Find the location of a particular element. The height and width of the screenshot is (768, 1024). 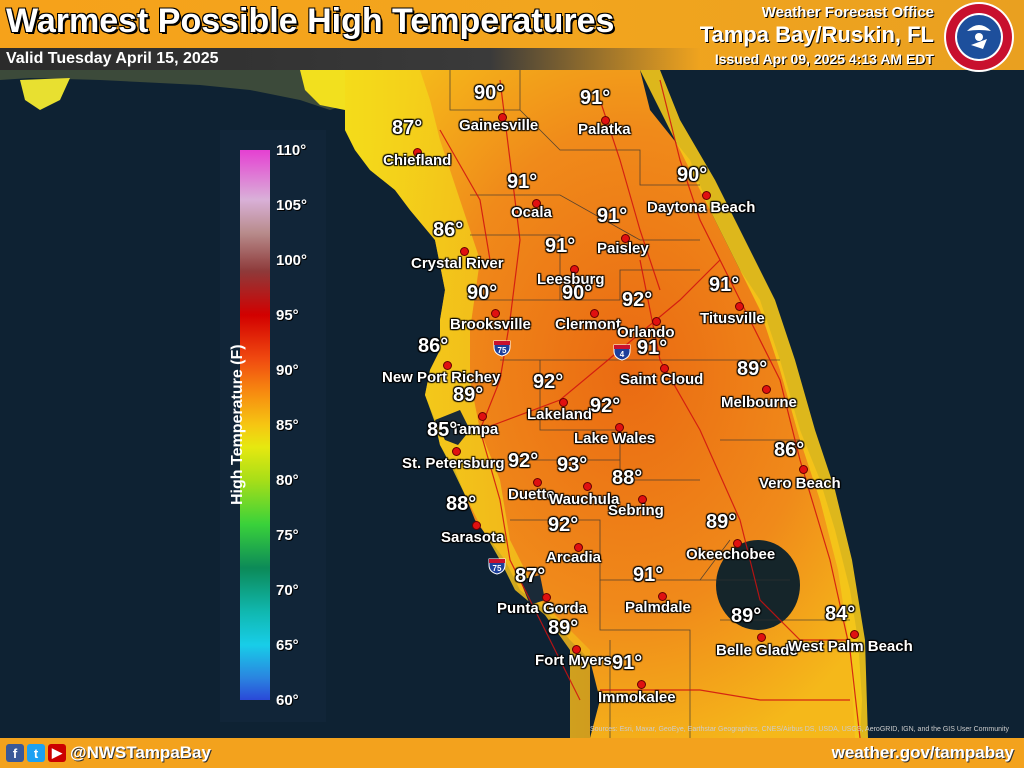

city-label-chiefland: Chiefland is located at coordinates (417, 160).